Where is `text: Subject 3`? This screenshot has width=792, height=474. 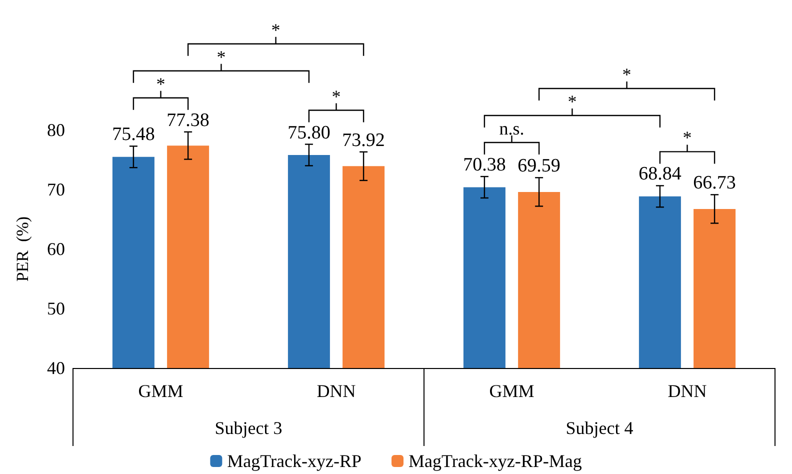 text: Subject 3 is located at coordinates (248, 428).